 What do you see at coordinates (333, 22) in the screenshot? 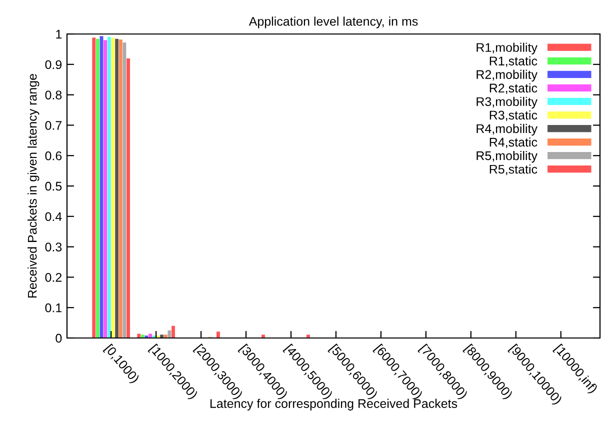
I see `chart-title: Application level latency, in ms` at bounding box center [333, 22].